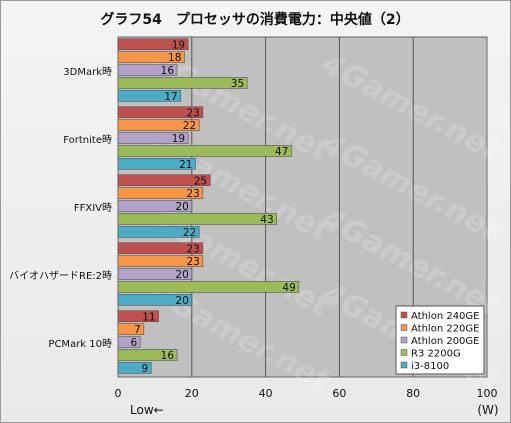  I want to click on bar-value-label: 18, so click(174, 58).